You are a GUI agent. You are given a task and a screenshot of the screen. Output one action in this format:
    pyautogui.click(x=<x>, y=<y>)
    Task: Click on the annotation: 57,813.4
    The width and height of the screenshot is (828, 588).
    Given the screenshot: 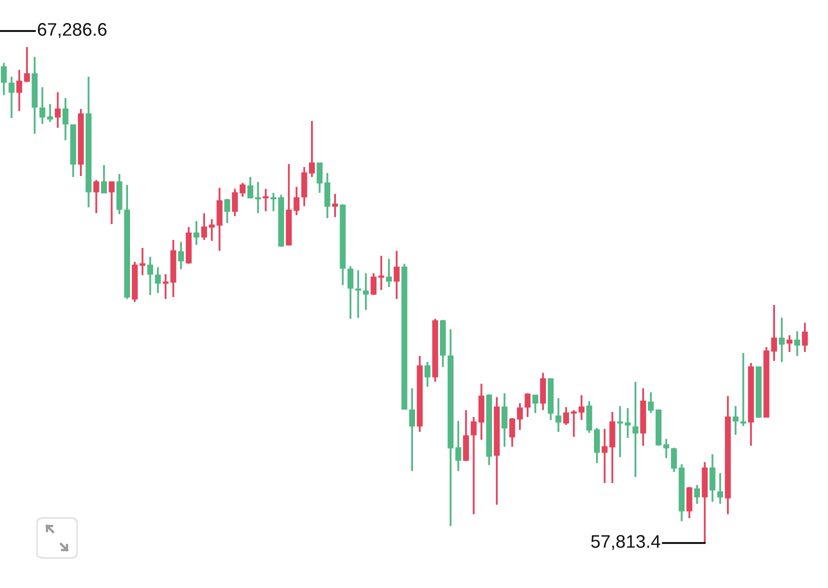 What is the action you would take?
    pyautogui.click(x=625, y=542)
    